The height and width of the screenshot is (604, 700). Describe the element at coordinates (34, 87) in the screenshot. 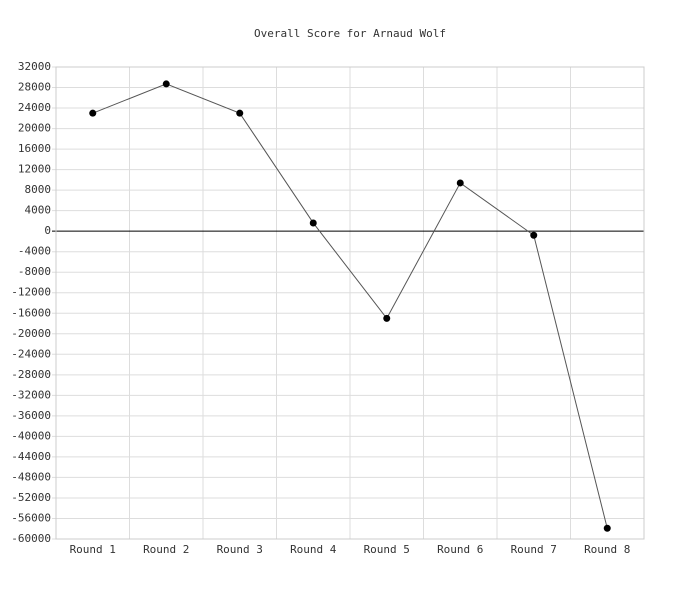

I see `y-tick-label: 28000` at that location.